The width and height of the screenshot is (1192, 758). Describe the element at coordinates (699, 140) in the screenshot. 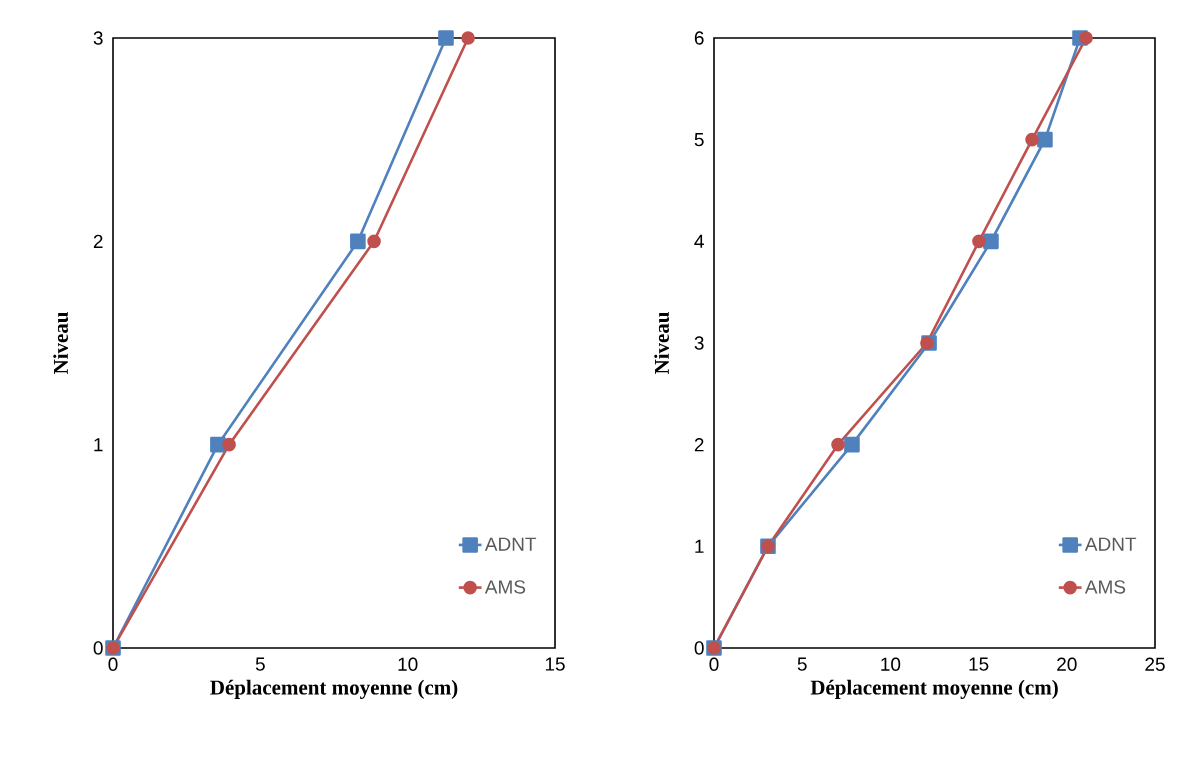

I see `y-tick-label: 5` at that location.